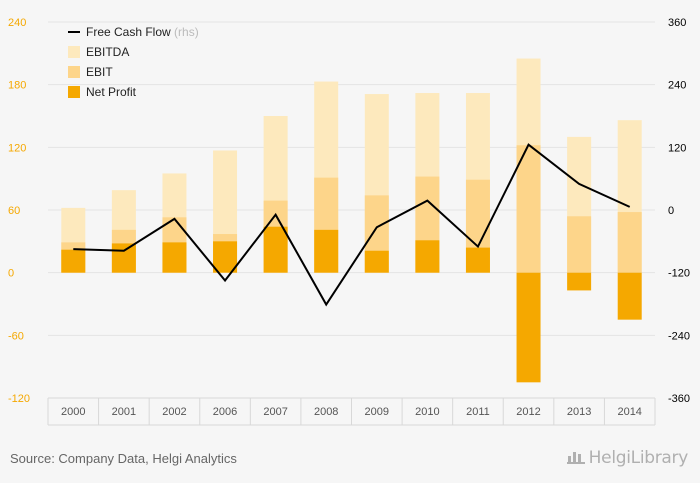  What do you see at coordinates (99, 72) in the screenshot?
I see `legend-label-ebit: EBIT` at bounding box center [99, 72].